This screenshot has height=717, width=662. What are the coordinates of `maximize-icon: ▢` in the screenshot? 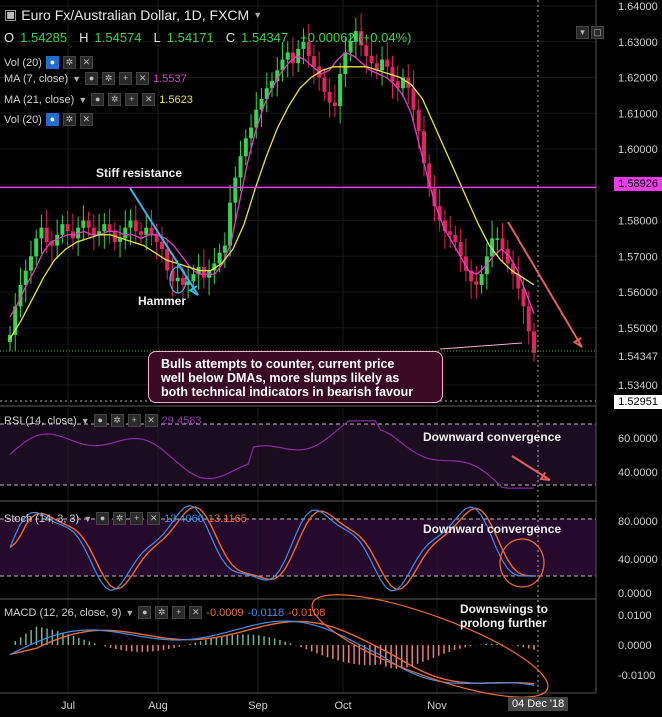 It's located at (597, 32).